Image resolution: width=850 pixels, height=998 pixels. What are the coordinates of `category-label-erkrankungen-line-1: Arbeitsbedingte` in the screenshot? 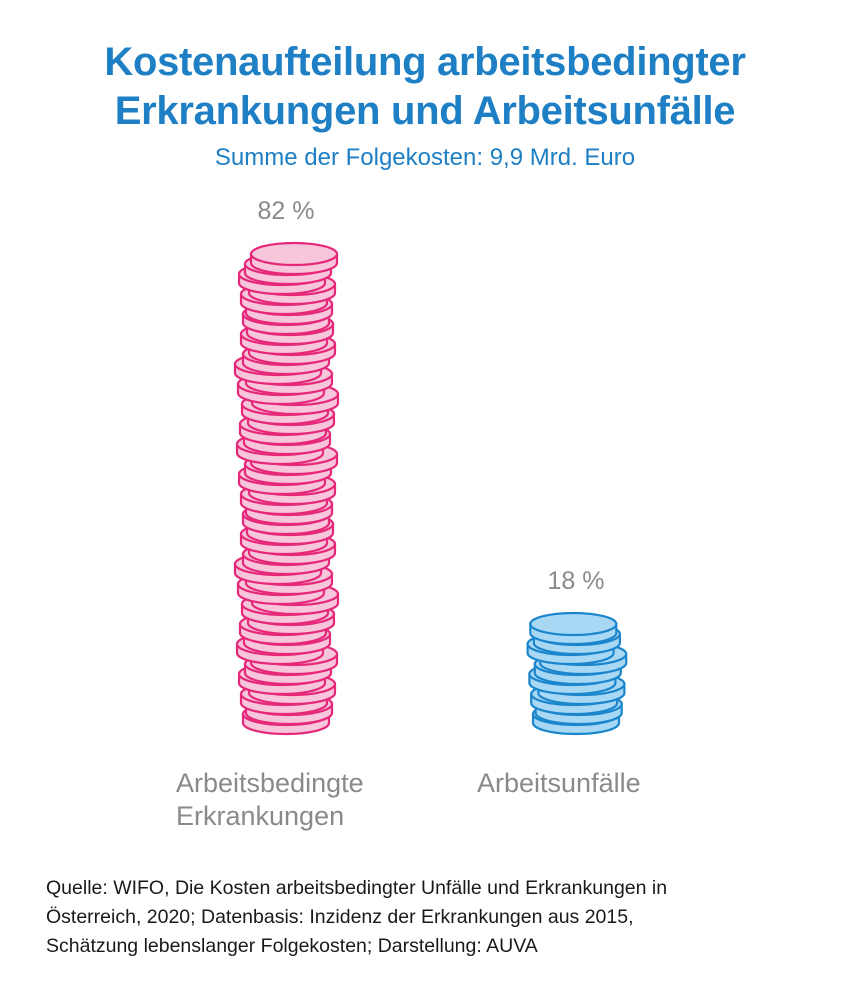 It's located at (270, 783).